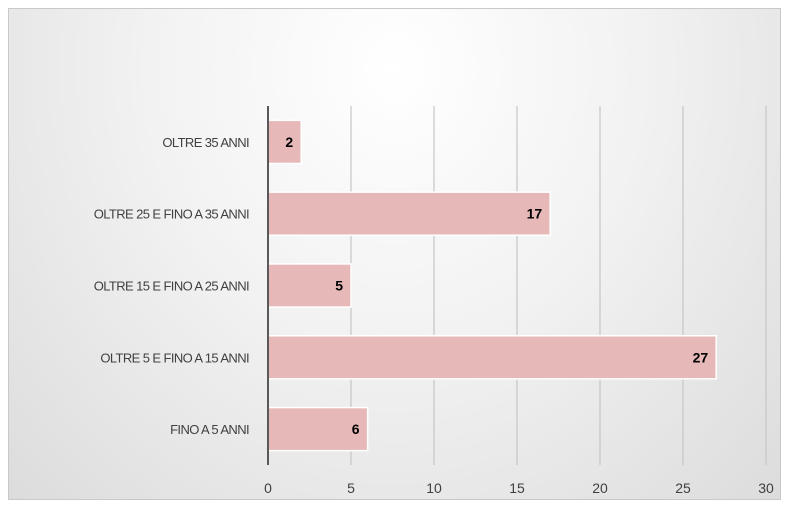 This screenshot has height=506, width=789. I want to click on category-label: OLTRE 15 E FINO A 25 ANNI, so click(171, 286).